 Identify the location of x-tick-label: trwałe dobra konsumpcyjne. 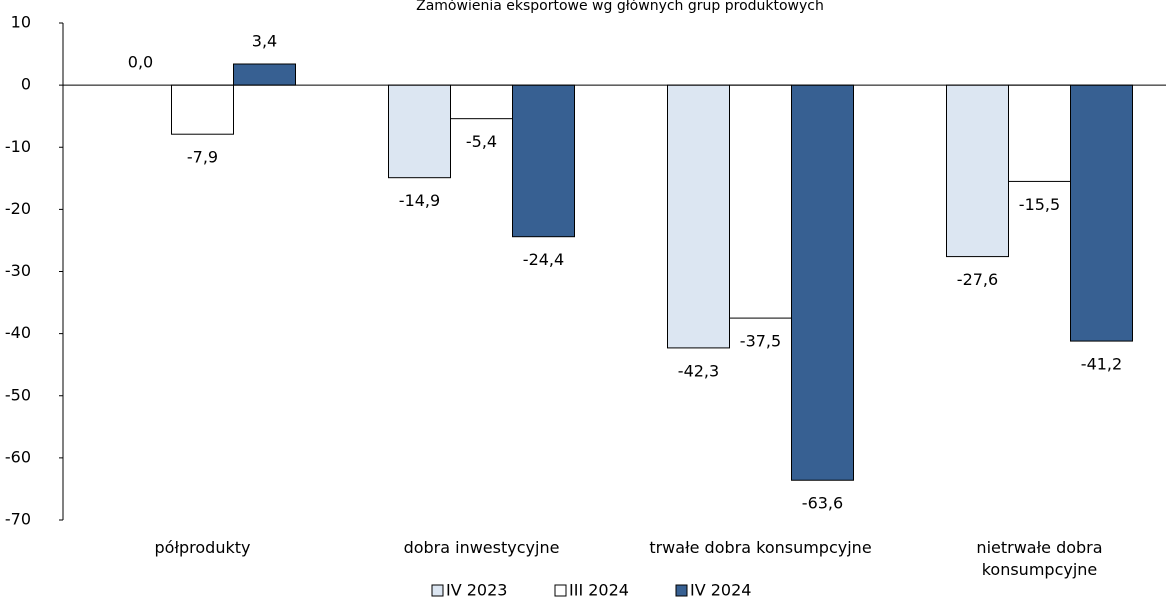
(760, 547).